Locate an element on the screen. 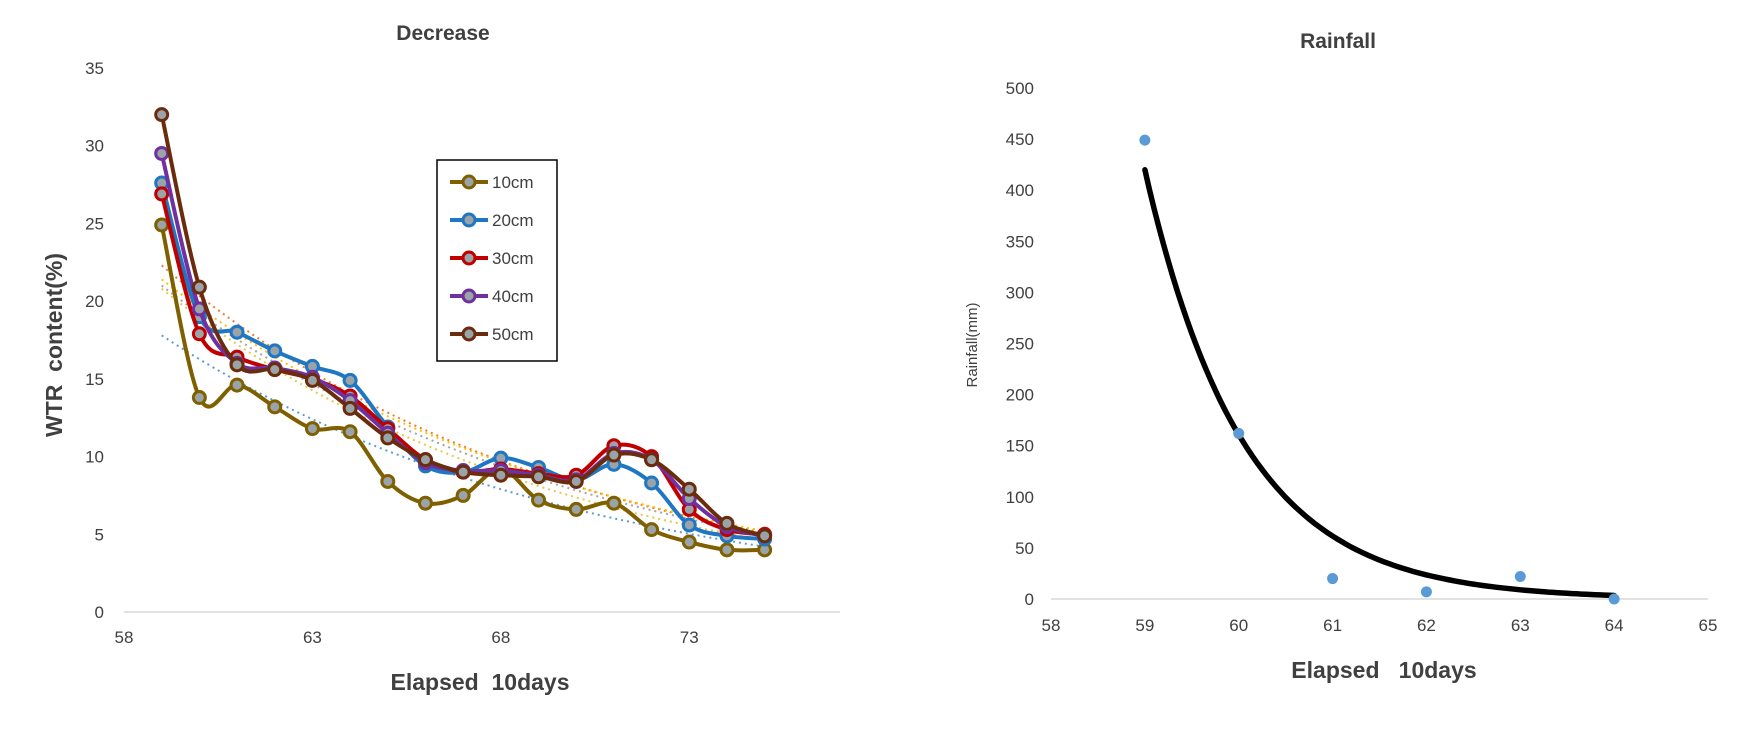 This screenshot has height=733, width=1759. trendline-30cm is located at coordinates (463, 399).